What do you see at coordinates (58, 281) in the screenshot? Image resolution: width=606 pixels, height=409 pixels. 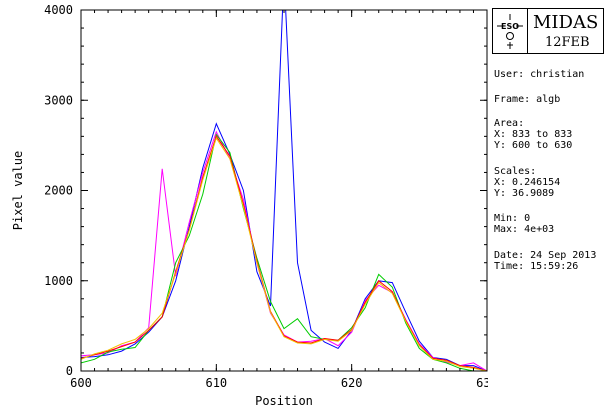 I see `y-tick-label: 1000` at bounding box center [58, 281].